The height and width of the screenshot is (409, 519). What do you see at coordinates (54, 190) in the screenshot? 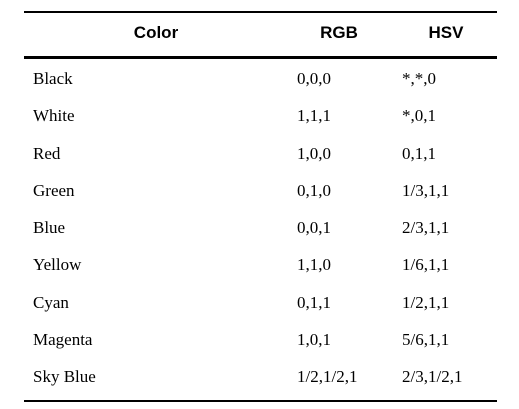
I see `cell-color-name: Green` at bounding box center [54, 190].